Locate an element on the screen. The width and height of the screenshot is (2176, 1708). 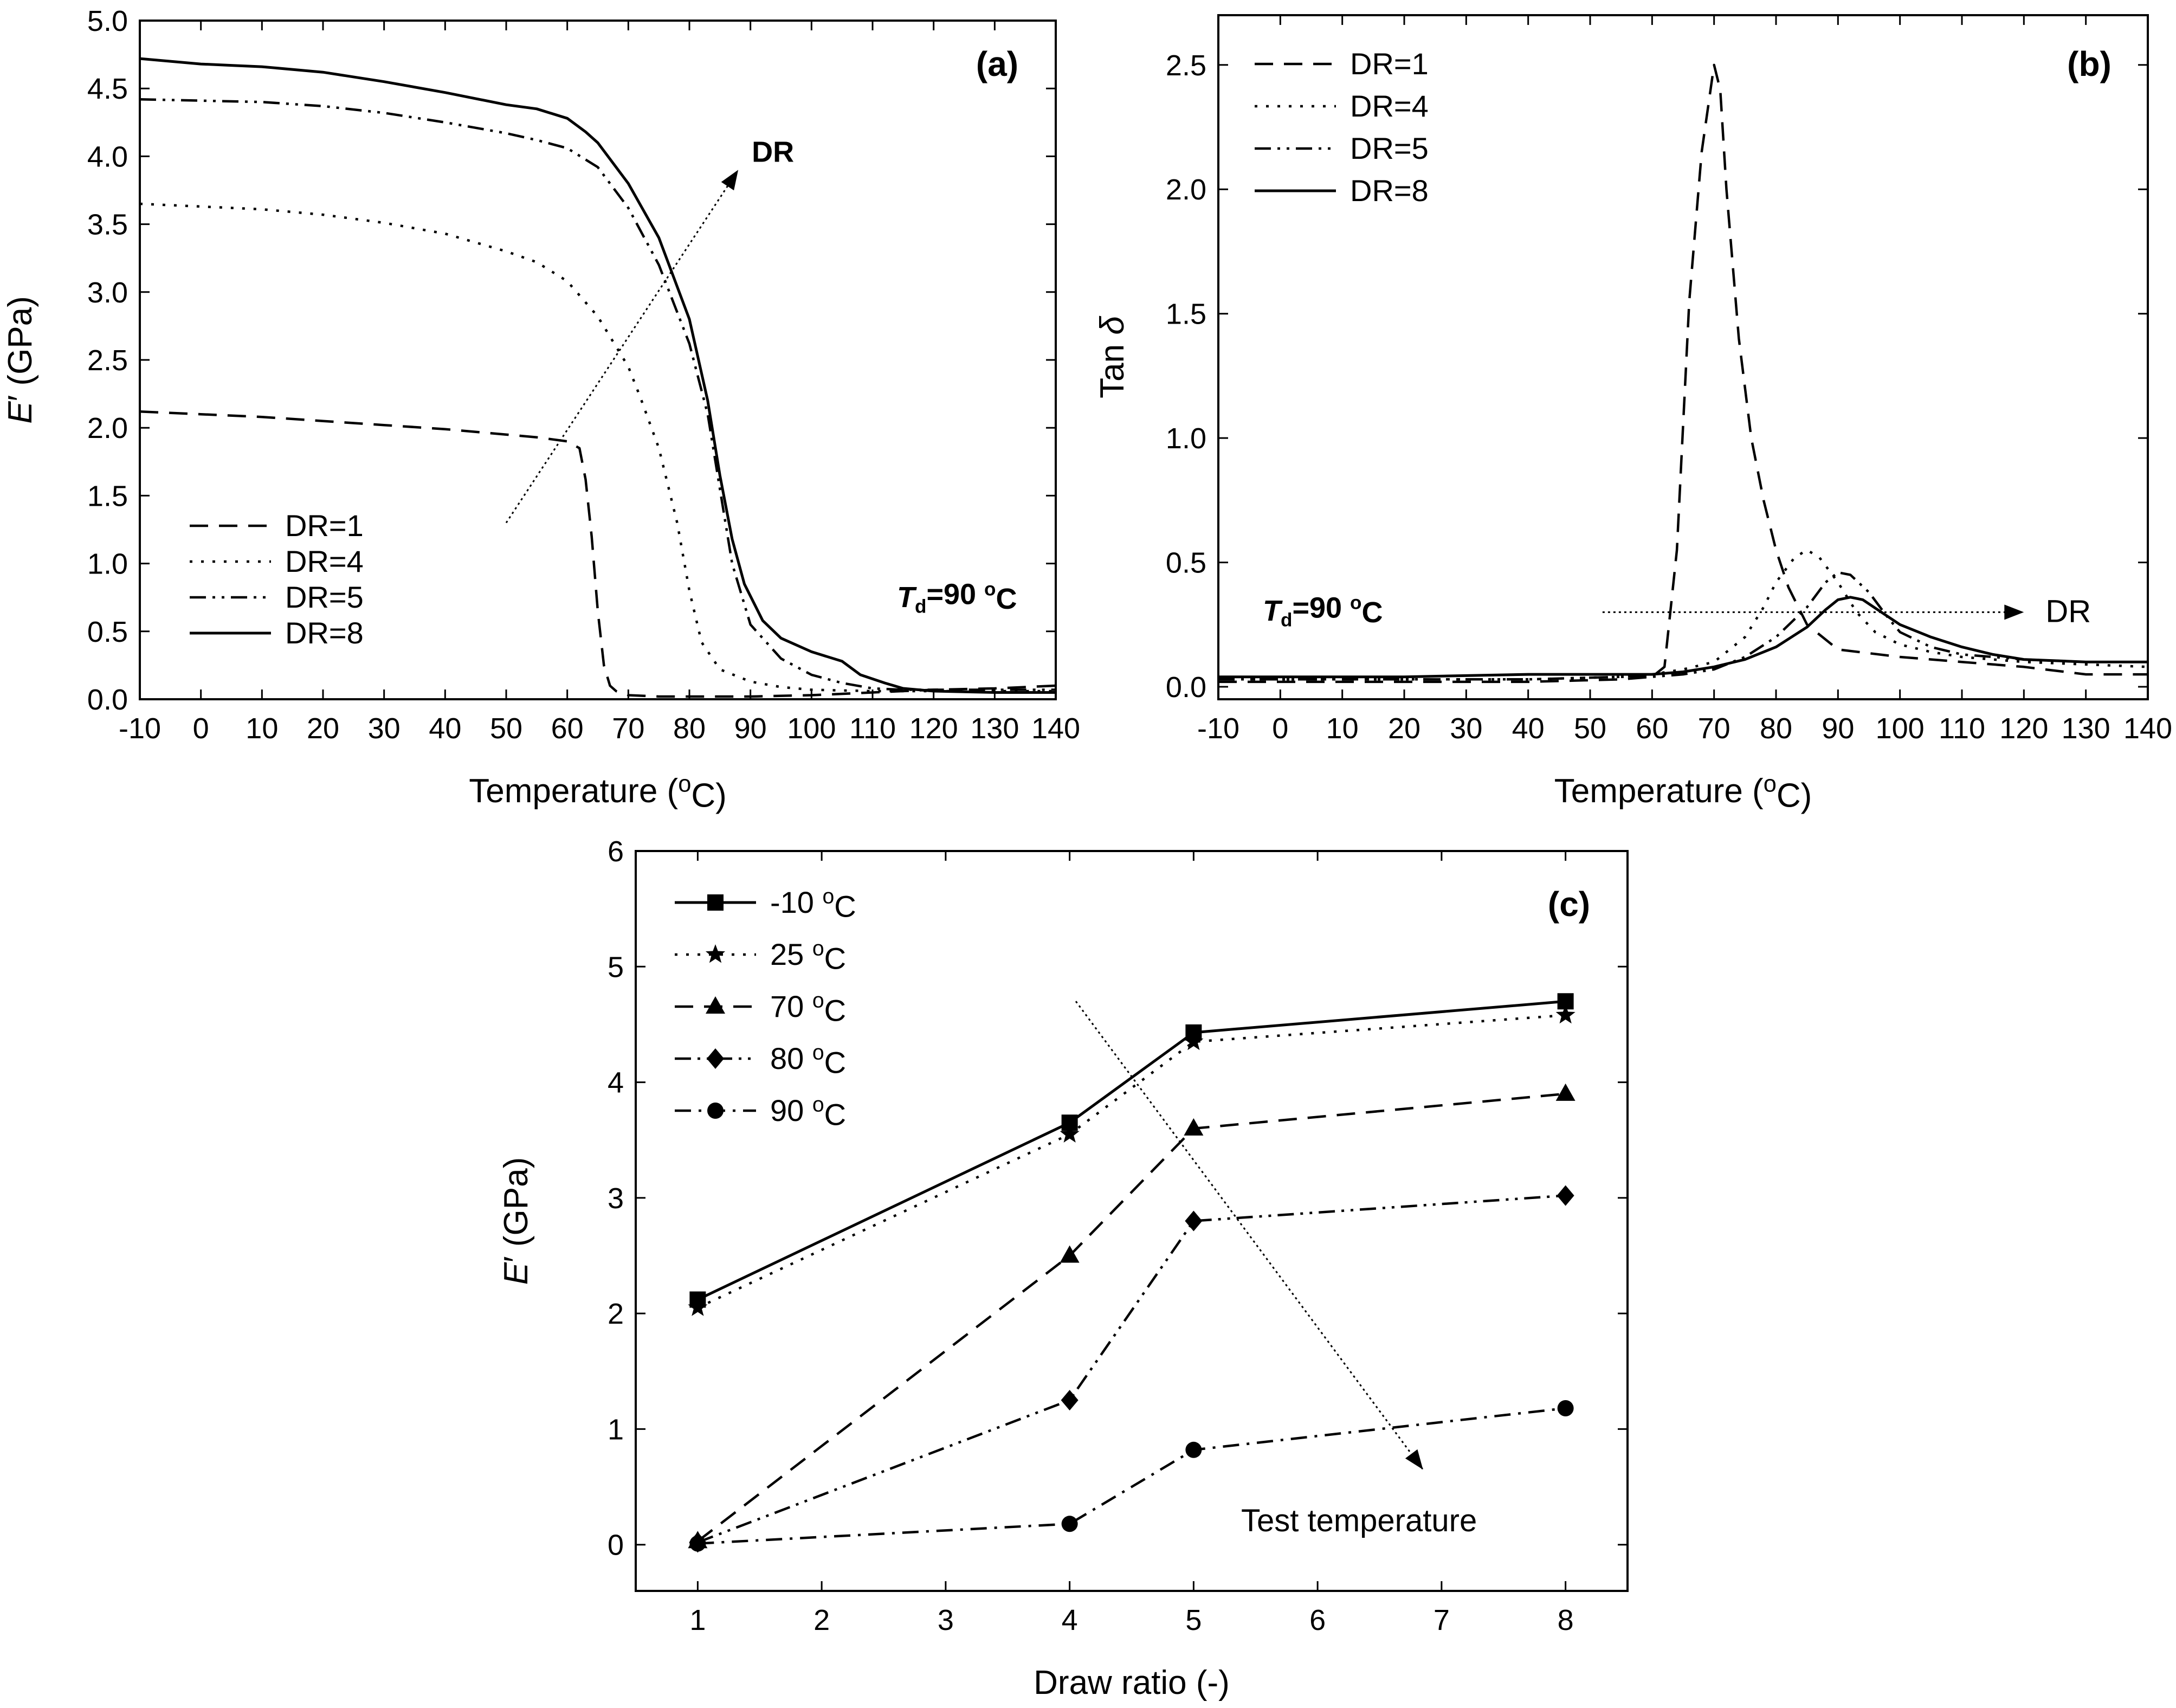
y-axis-label: E′ (GPa) is located at coordinates (517, 1221).